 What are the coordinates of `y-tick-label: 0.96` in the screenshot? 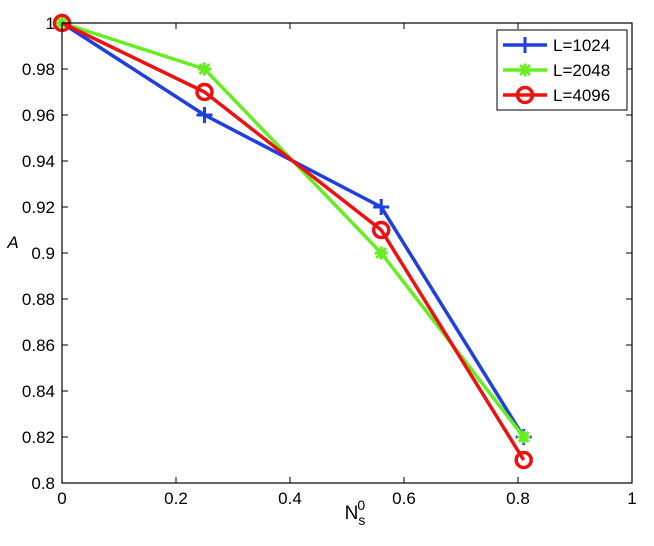 It's located at (38, 115).